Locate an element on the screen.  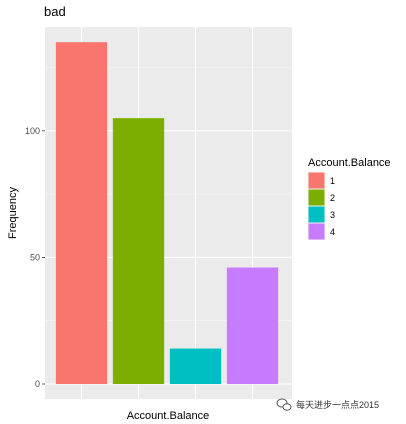
y-tick-label: 50 is located at coordinates (35, 257).